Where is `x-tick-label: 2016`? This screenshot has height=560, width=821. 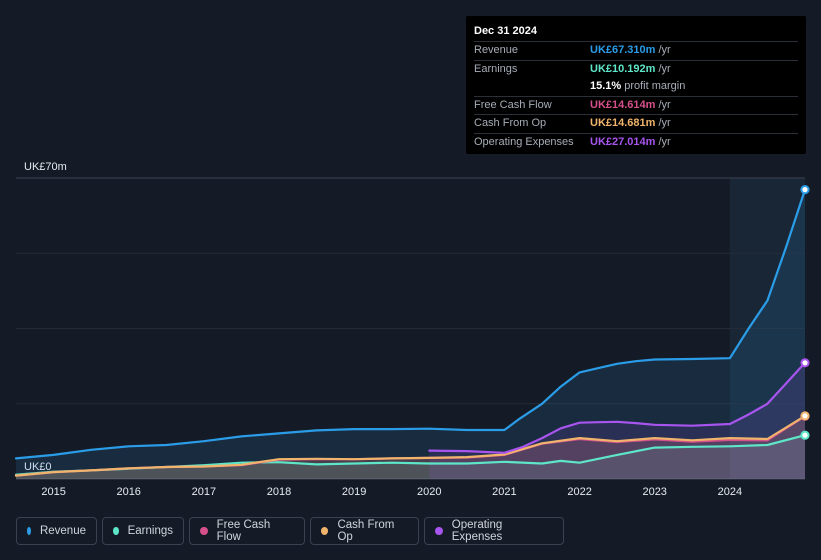
x-tick-label: 2016 is located at coordinates (128, 492).